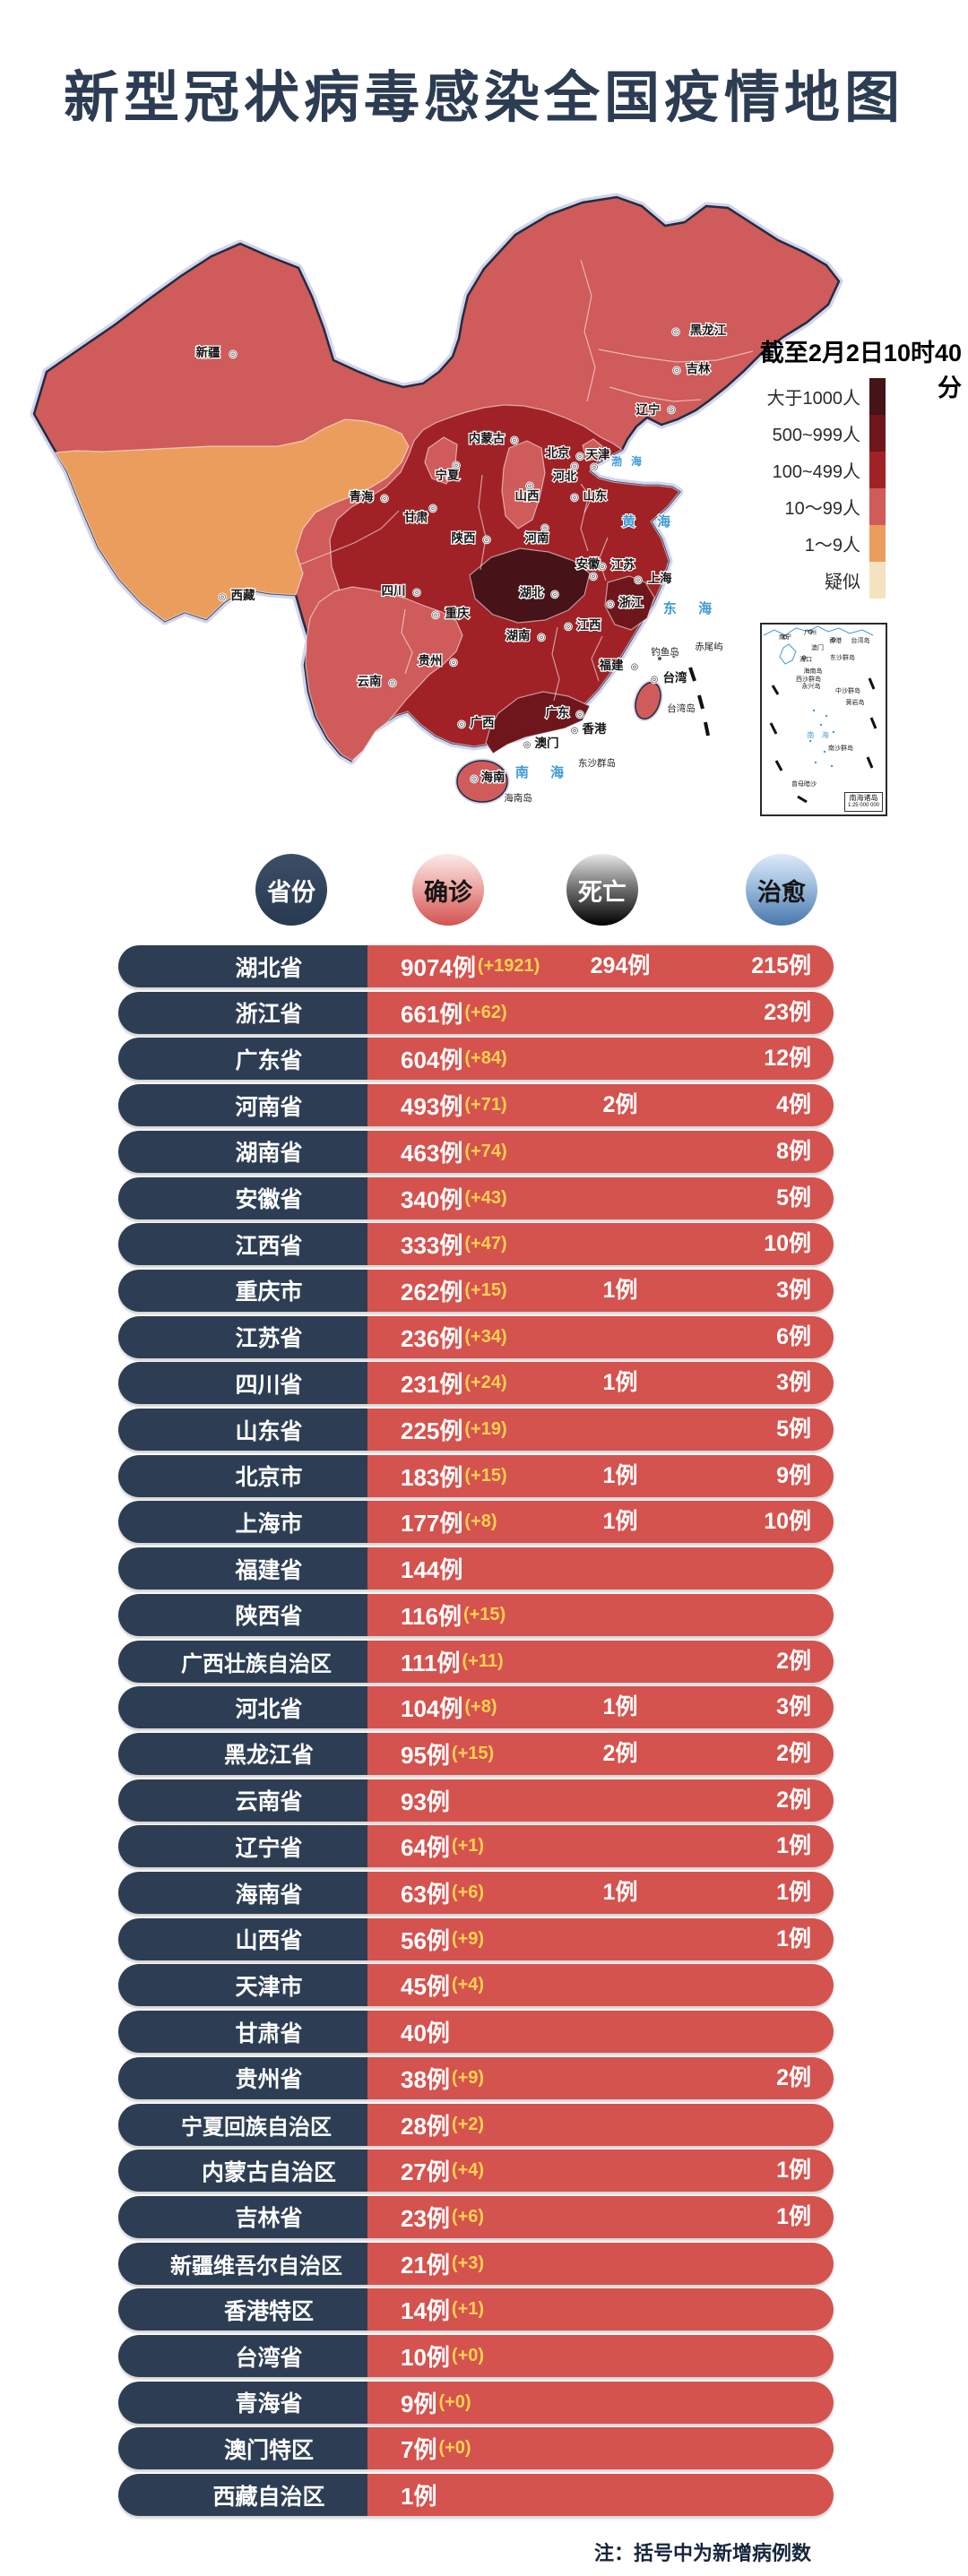 The width and height of the screenshot is (968, 2576). I want to click on province-label: 天津, so click(598, 454).